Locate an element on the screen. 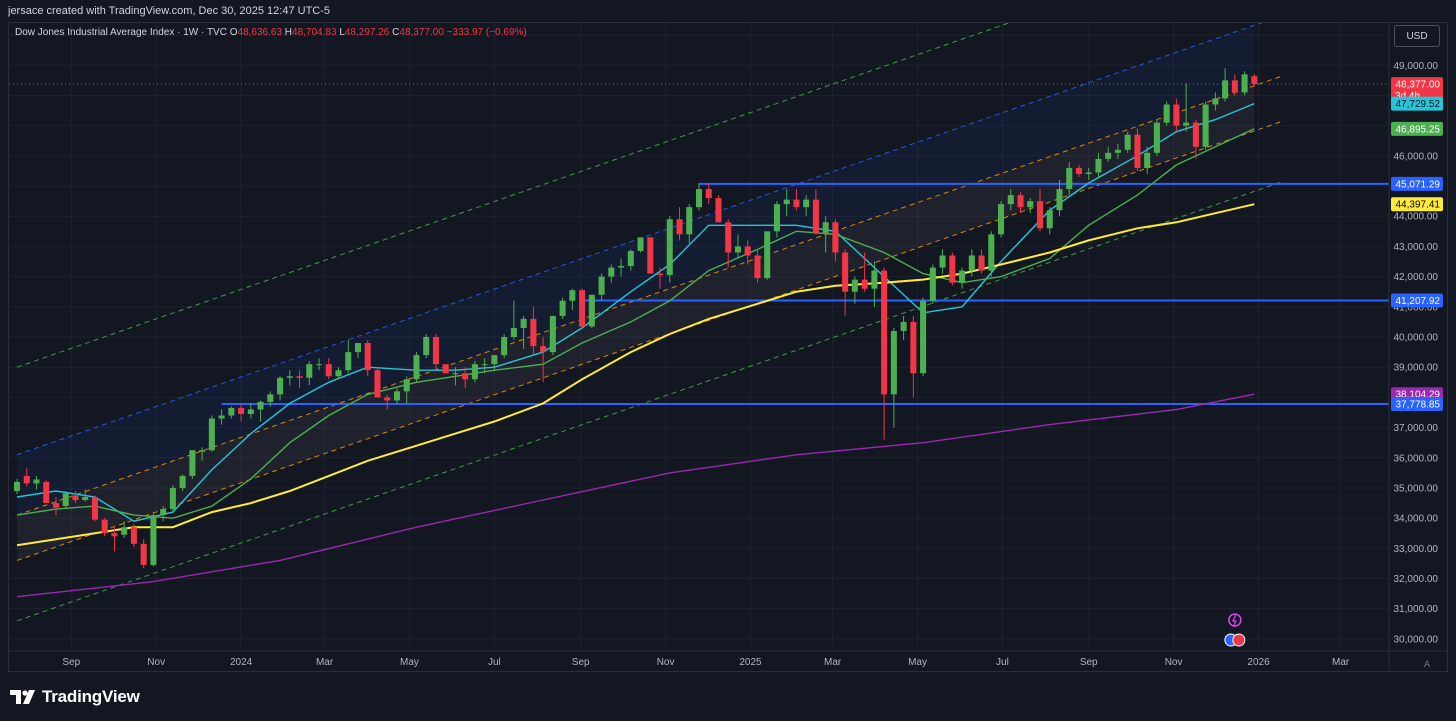 The width and height of the screenshot is (1456, 721). flag-icon-right is located at coordinates (1239, 640).